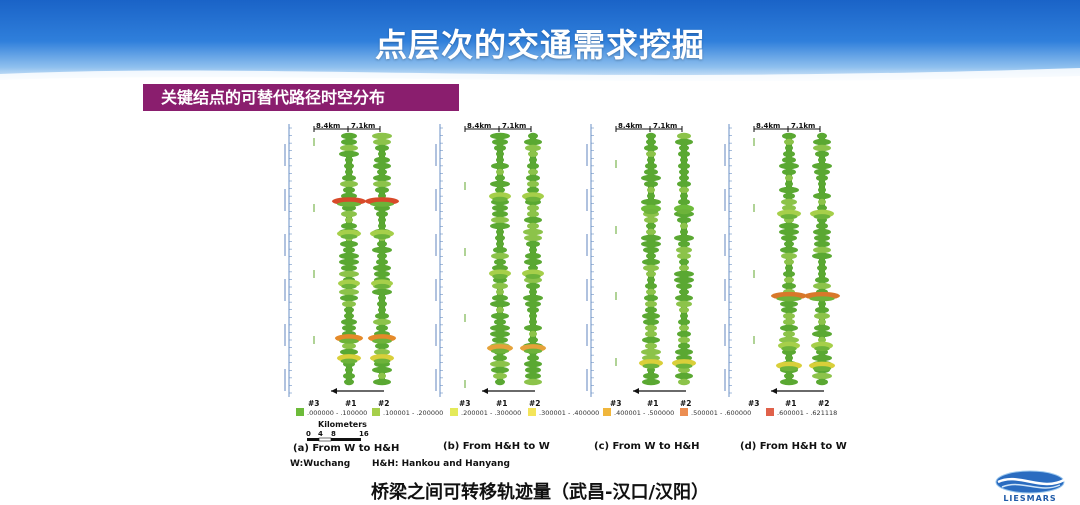 The image size is (1080, 505). What do you see at coordinates (413, 413) in the screenshot?
I see `legend-label-2: .100001 - .200000` at bounding box center [413, 413].